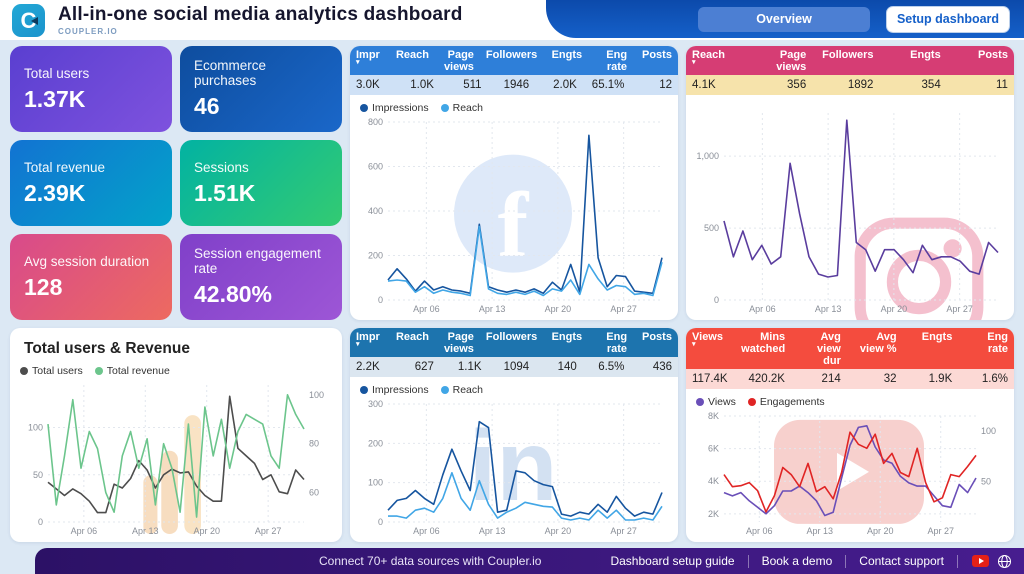  What do you see at coordinates (716, 300) in the screenshot?
I see `svg-text: 0` at bounding box center [716, 300].